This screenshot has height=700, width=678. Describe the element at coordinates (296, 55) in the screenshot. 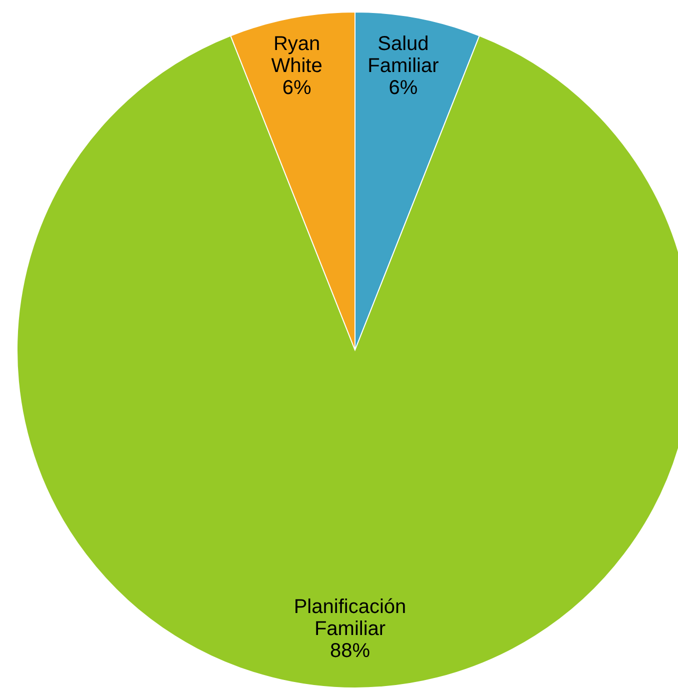

I see `slice-label: Ryan White` at that location.